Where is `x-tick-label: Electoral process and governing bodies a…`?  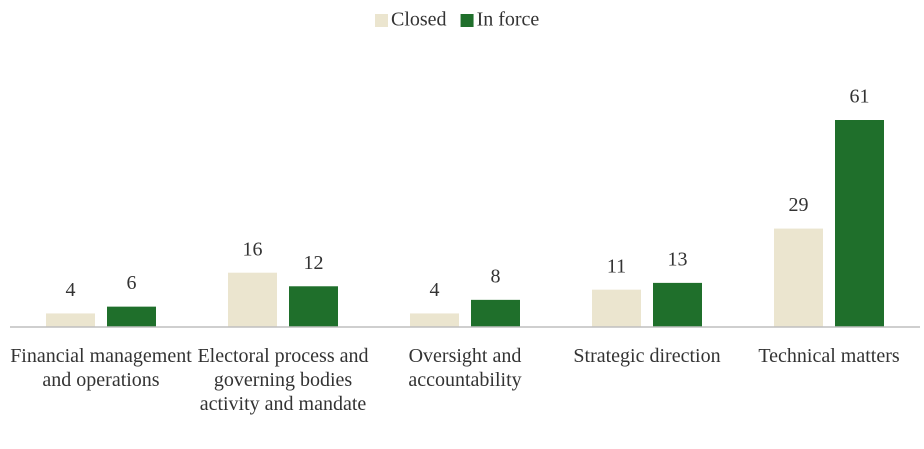
x-tick-label: Electoral process and governing bodies a… is located at coordinates (283, 380).